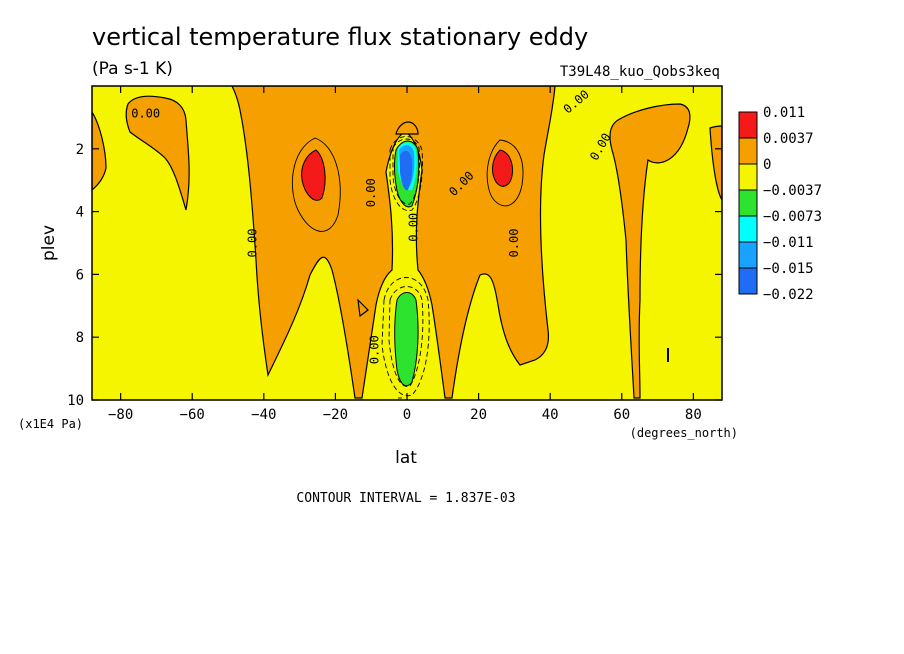  What do you see at coordinates (406, 339) in the screenshot?
I see `region-neg-lower-green` at bounding box center [406, 339].